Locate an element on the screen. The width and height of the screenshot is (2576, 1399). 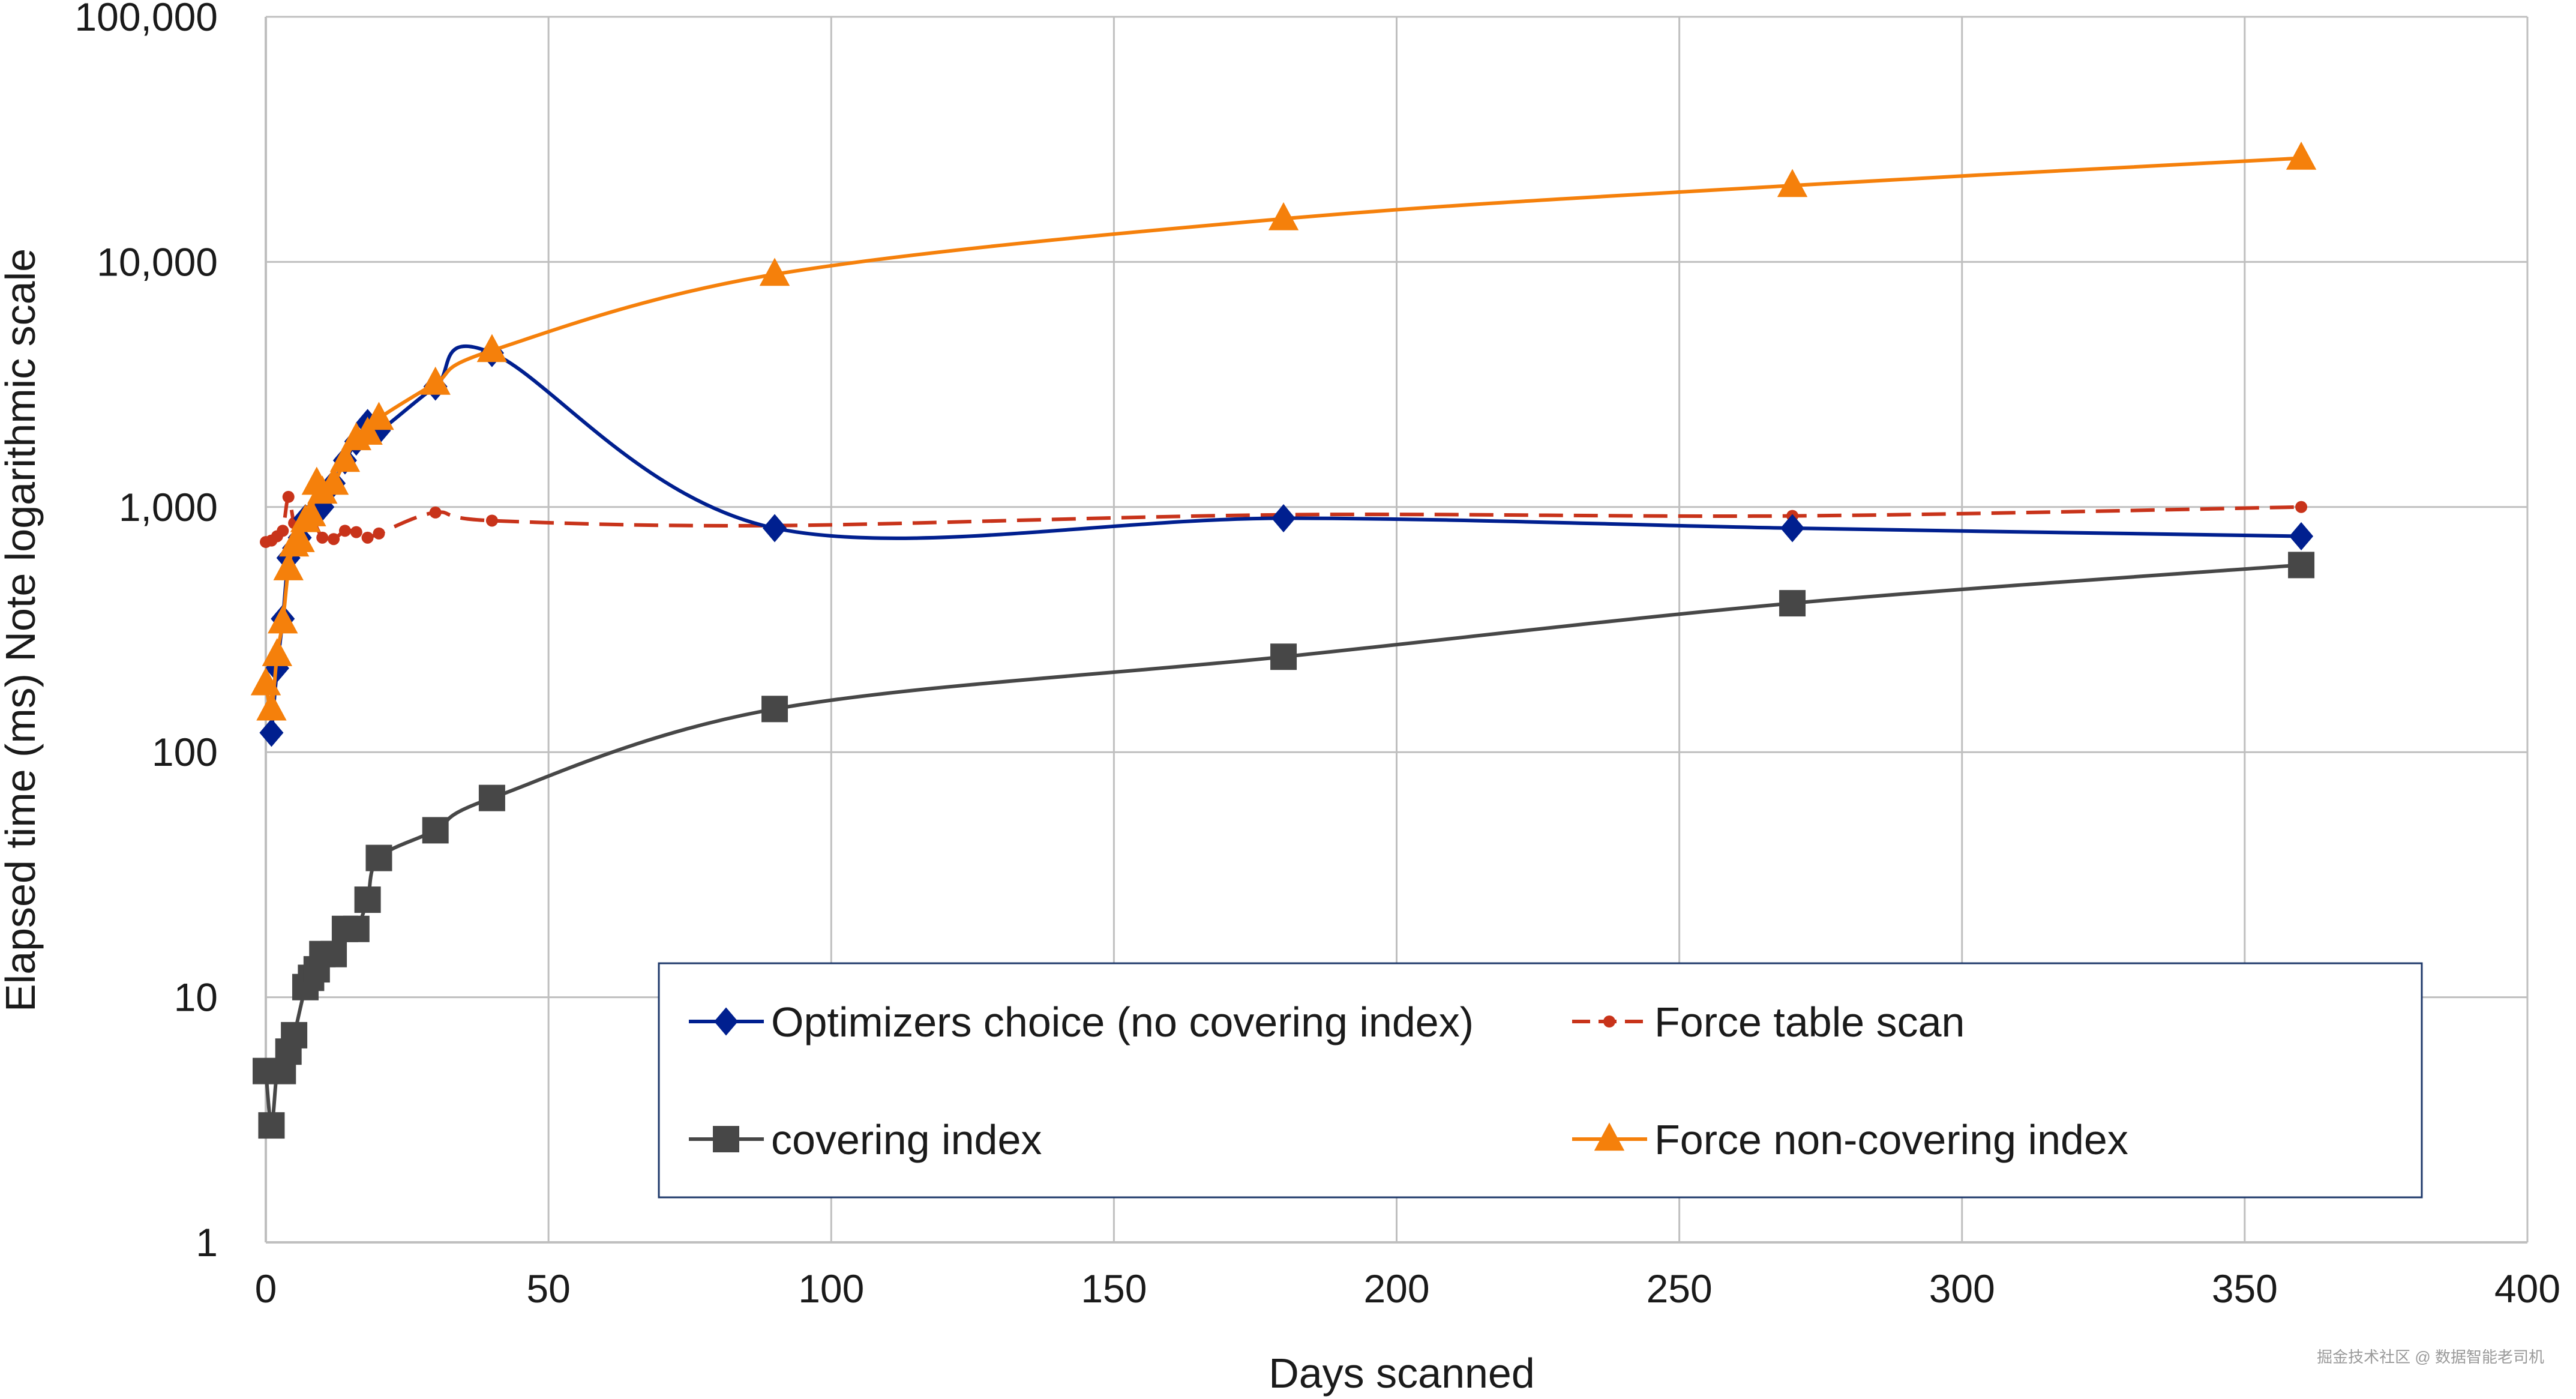
legend-item: covering index is located at coordinates (865, 1140).